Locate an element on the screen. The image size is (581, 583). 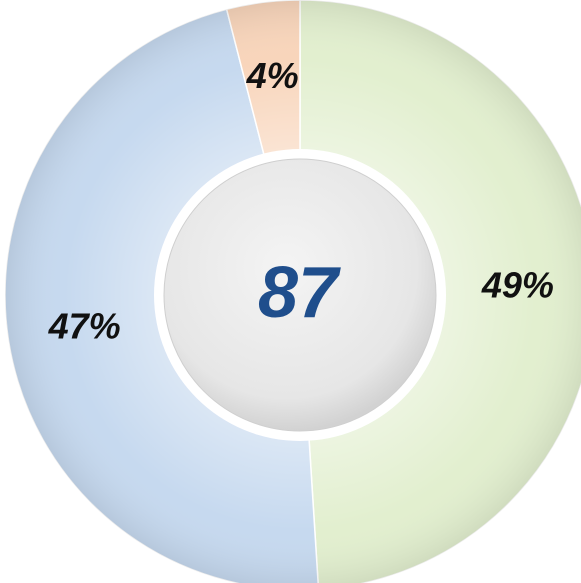
center-value: 87 is located at coordinates (299, 293).